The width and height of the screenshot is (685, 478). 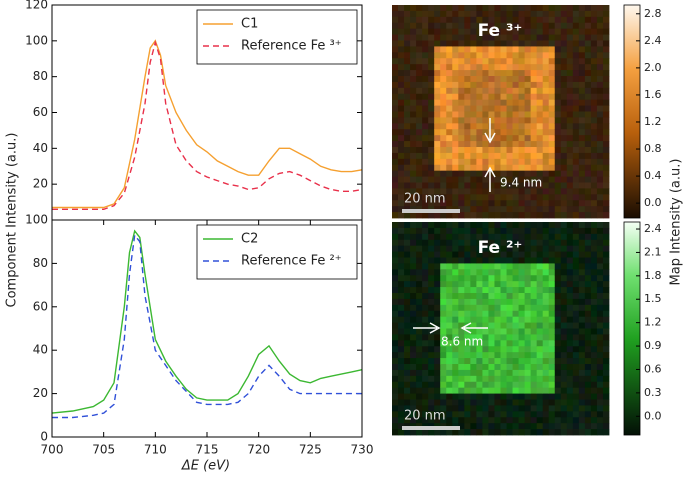 I want to click on colorbar-tick-label: 2.1, so click(x=653, y=251).